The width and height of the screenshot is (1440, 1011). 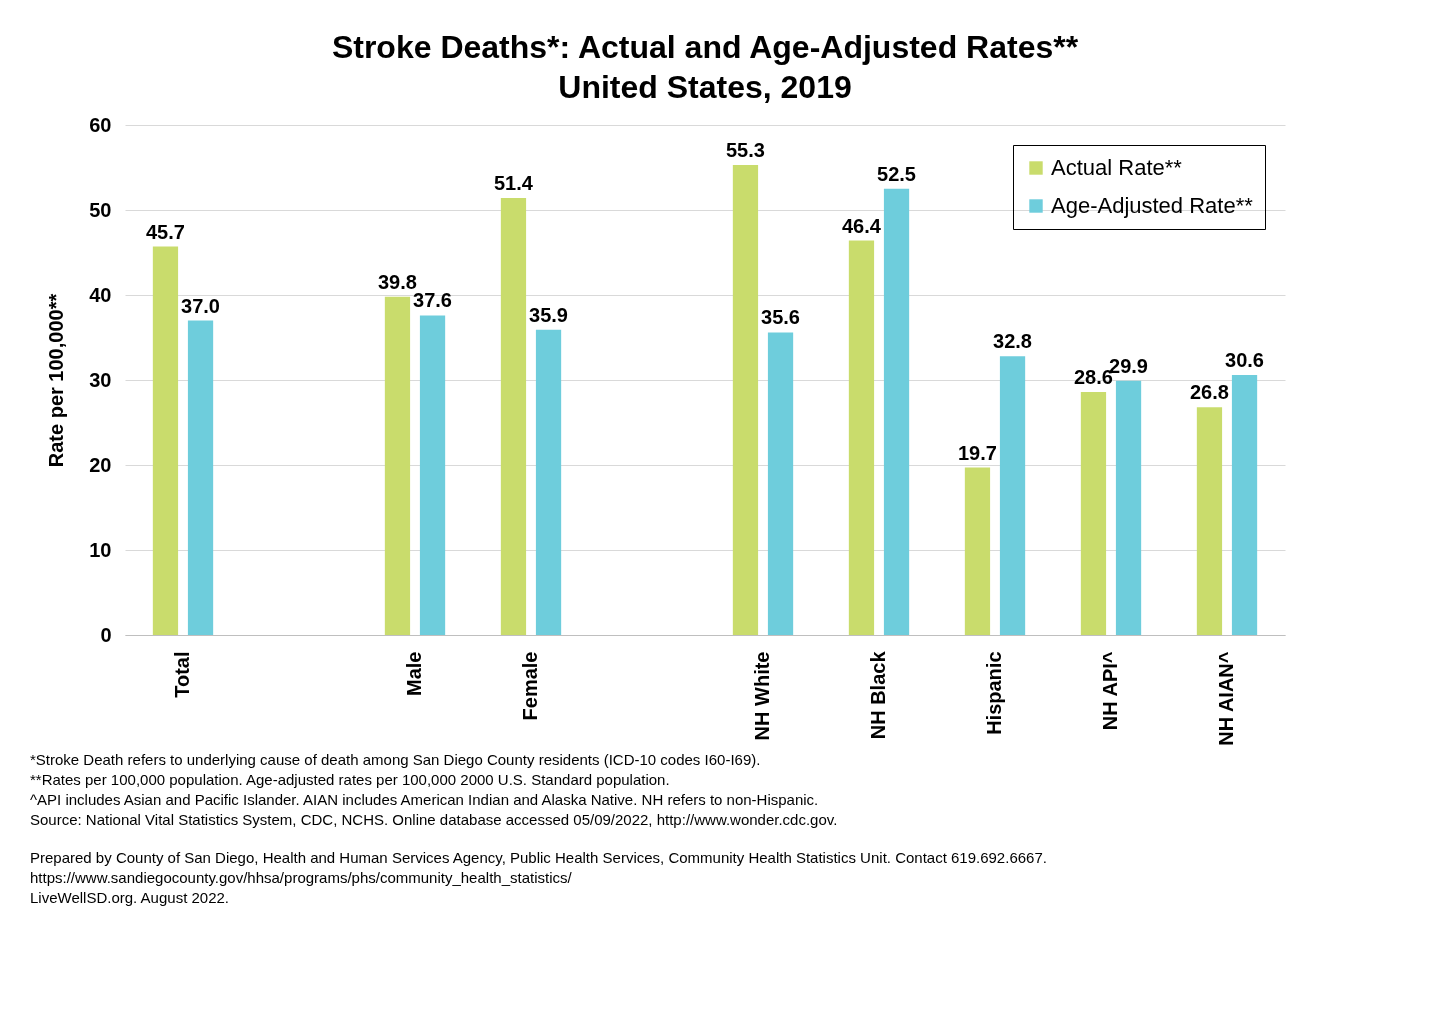 What do you see at coordinates (130, 897) in the screenshot?
I see `text: LiveWellSD.org. August 2022.` at bounding box center [130, 897].